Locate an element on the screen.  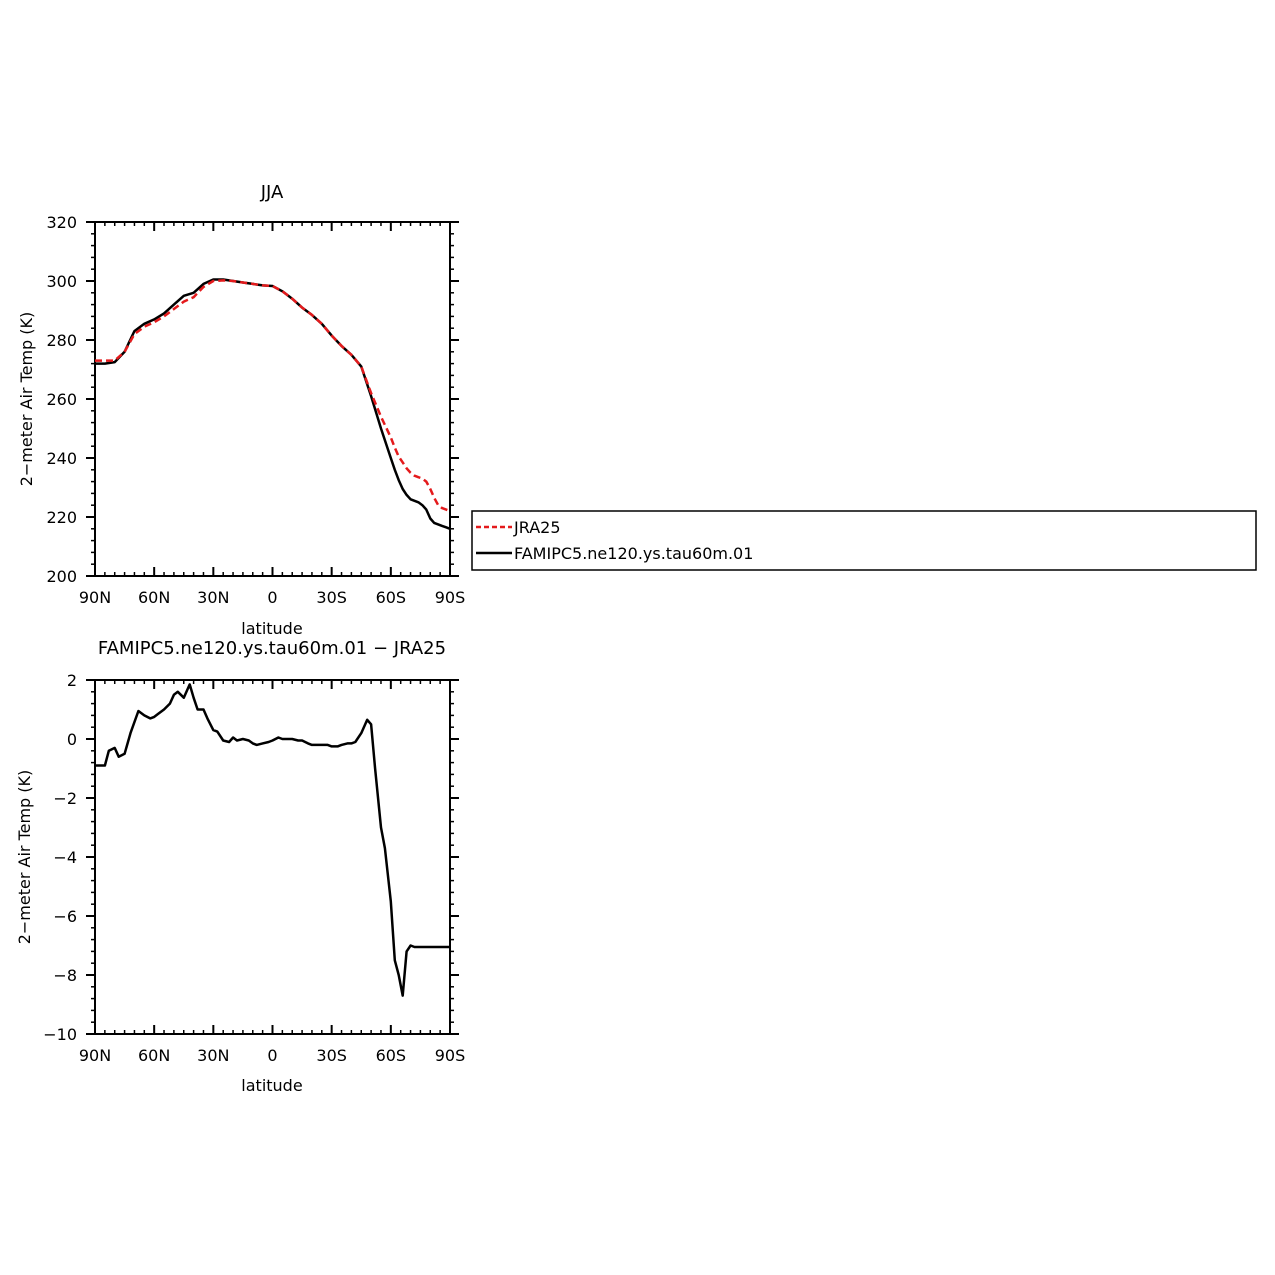
y-tick-label: 0 is located at coordinates (72, 739).